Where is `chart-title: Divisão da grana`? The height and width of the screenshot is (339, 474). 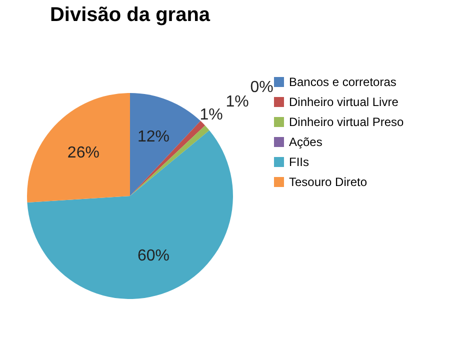
chart-title: Divisão da grana is located at coordinates (130, 15).